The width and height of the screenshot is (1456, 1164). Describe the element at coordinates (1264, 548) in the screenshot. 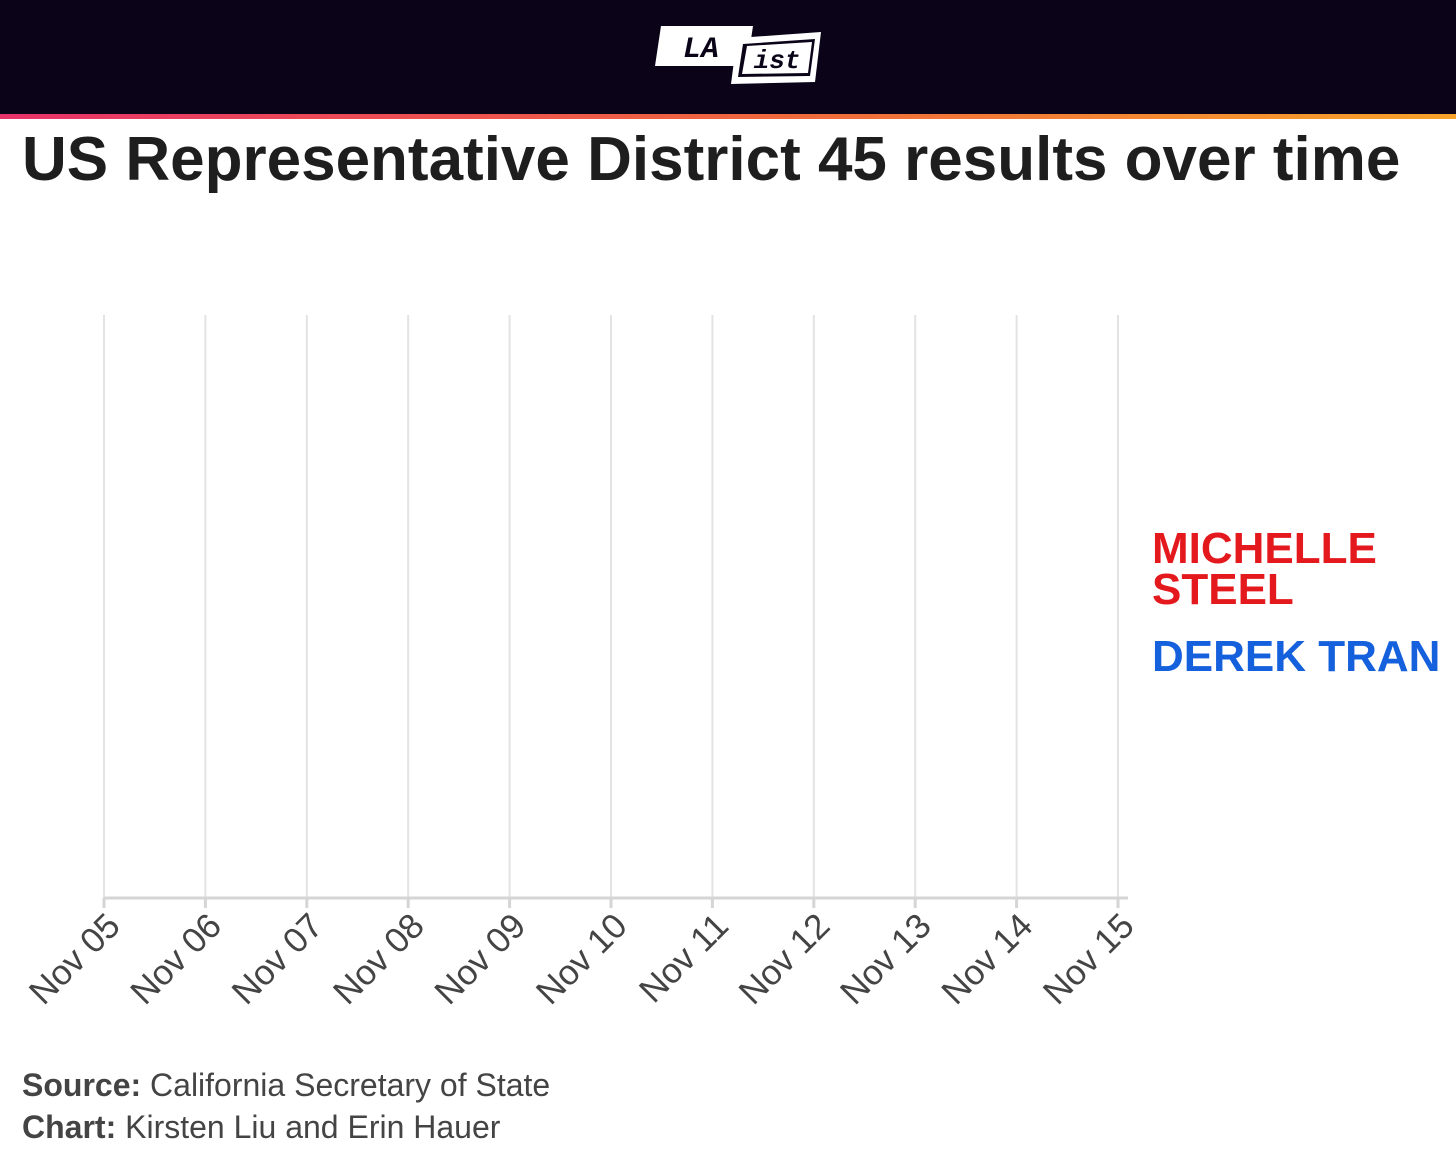

I see `legend-steel-line1: MICHELLE` at that location.